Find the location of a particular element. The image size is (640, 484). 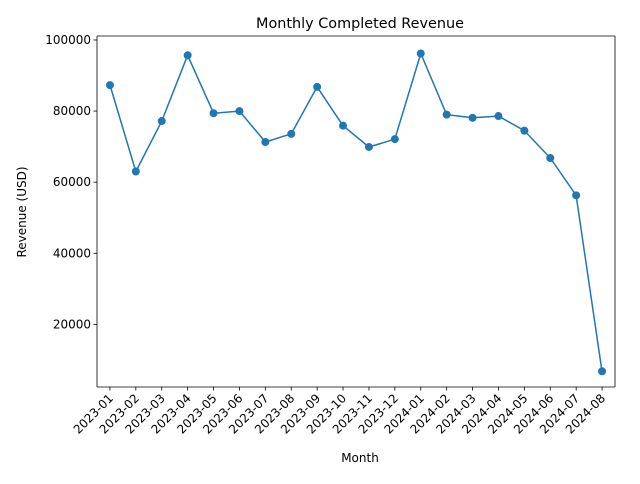

x-axis-label: Month is located at coordinates (360, 458).